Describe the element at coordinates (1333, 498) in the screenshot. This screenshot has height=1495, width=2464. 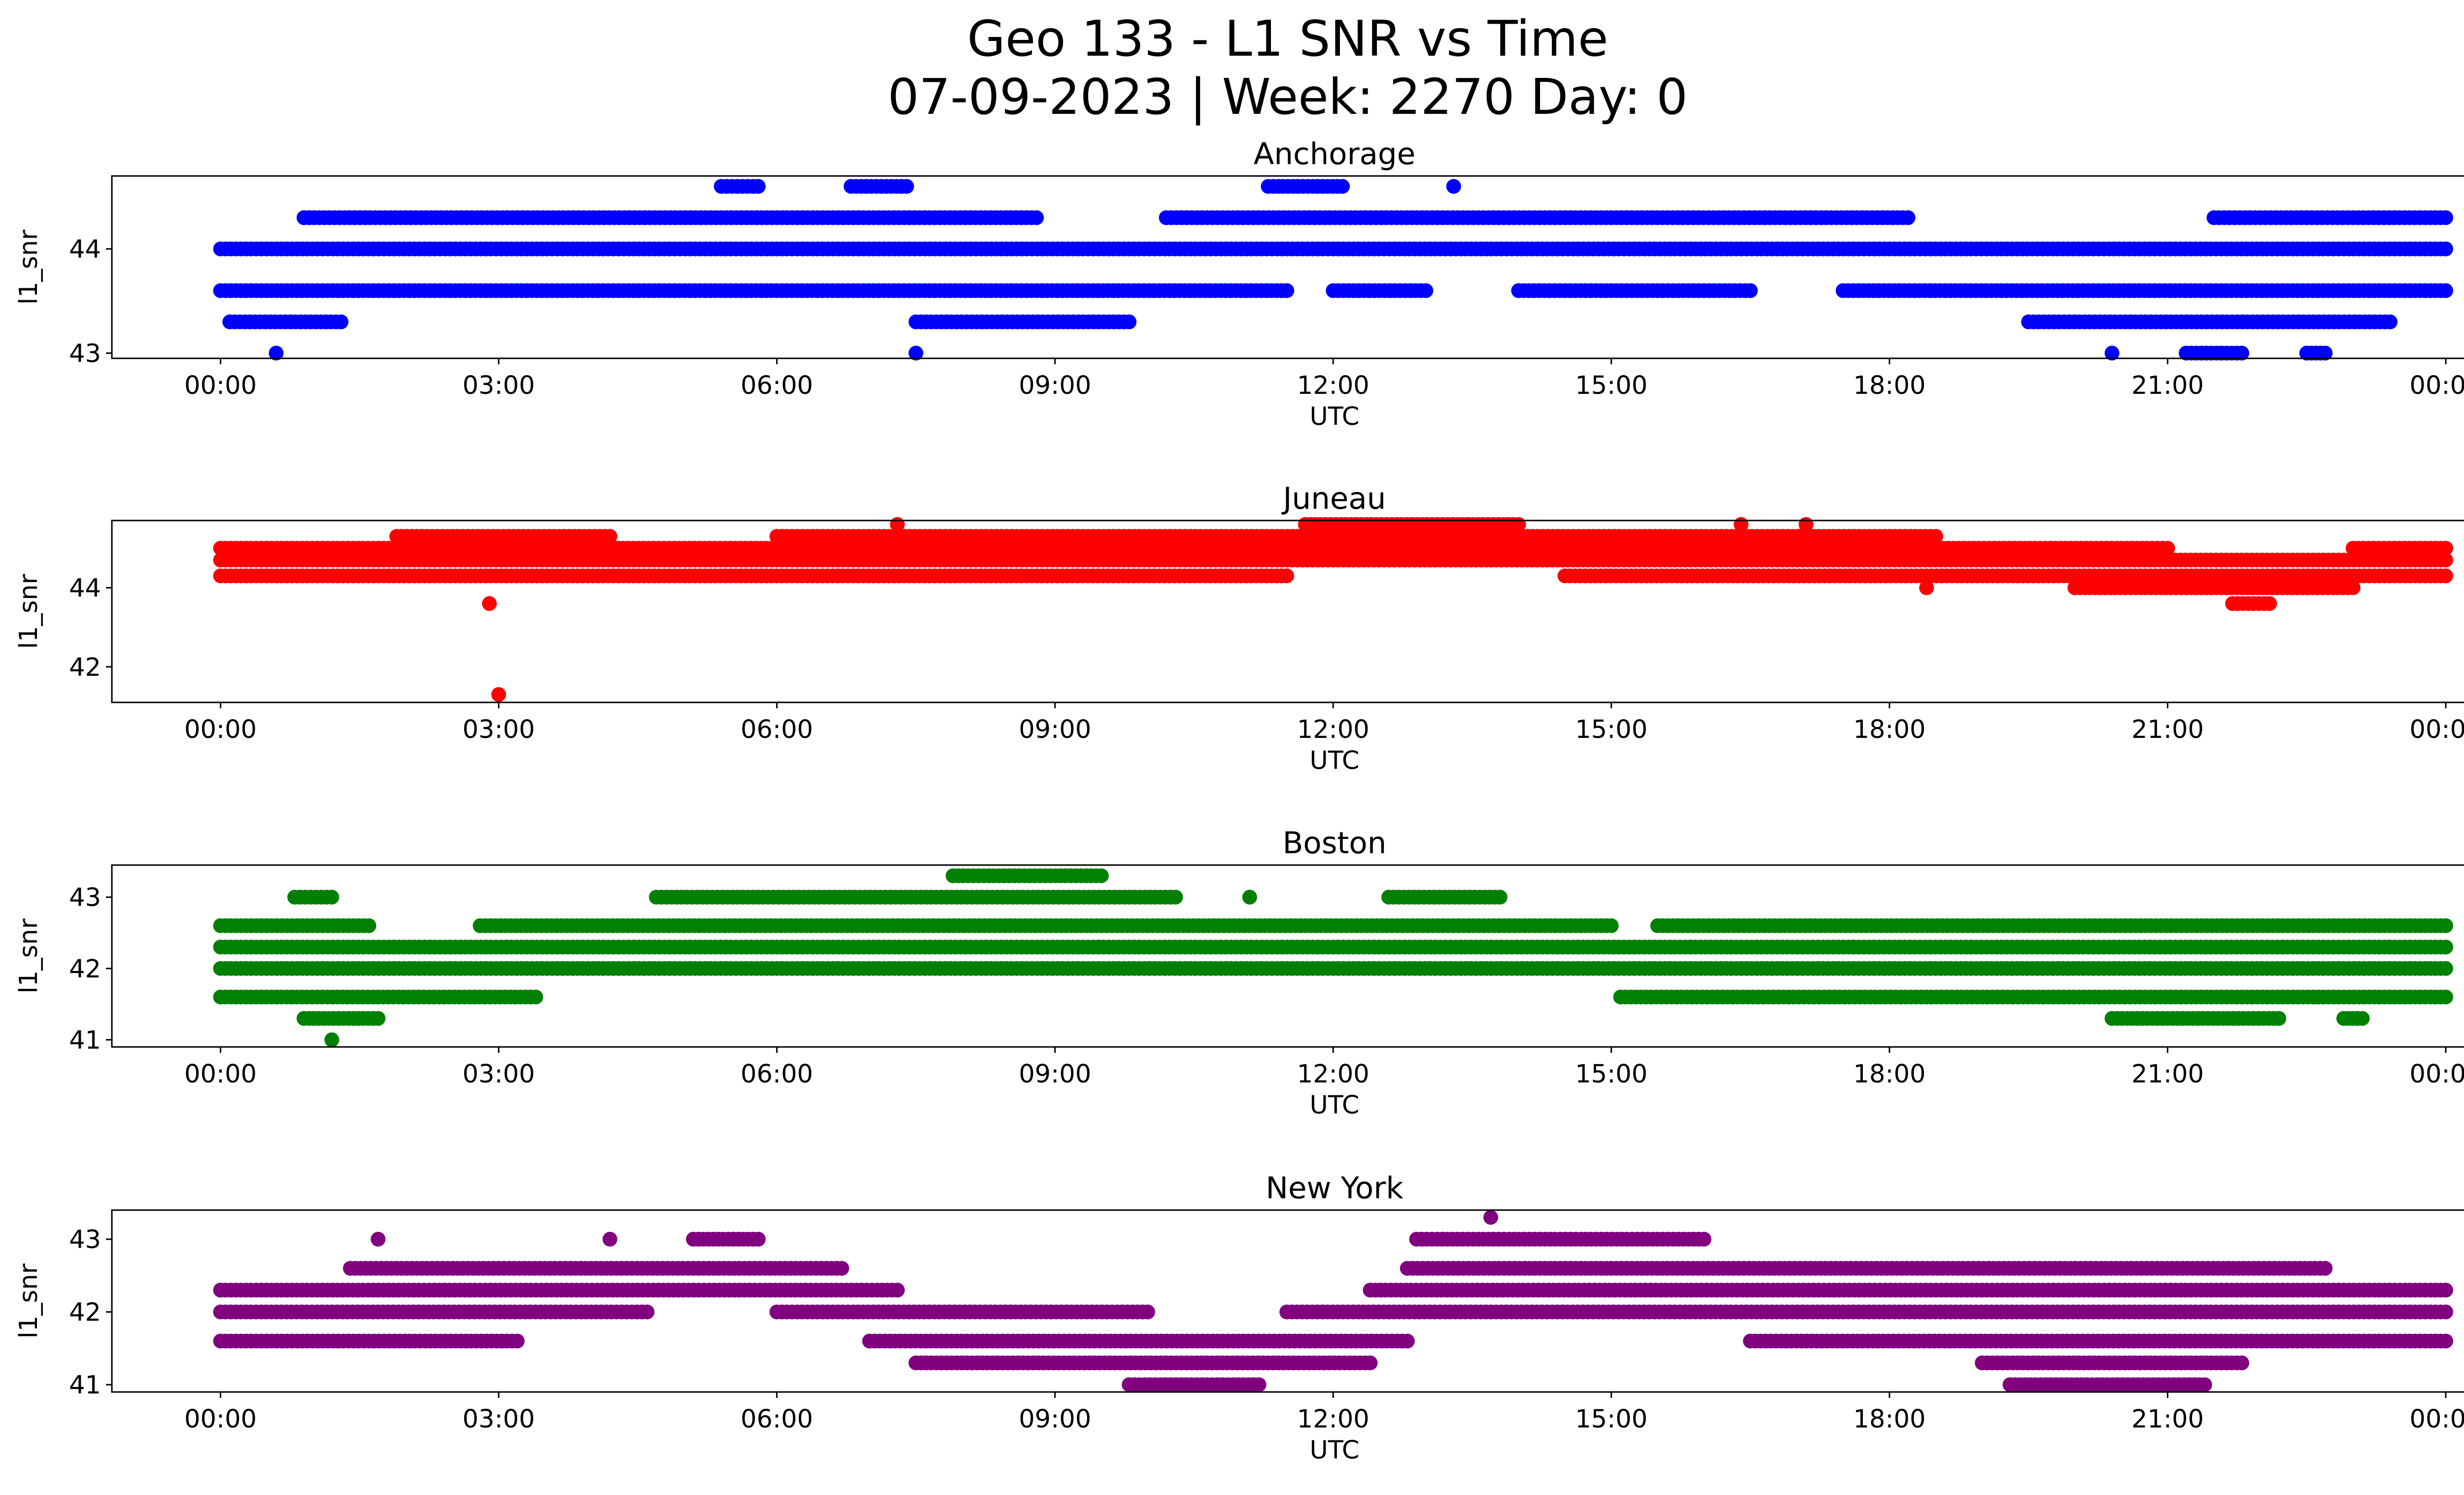
I see `subplot-title: Juneau` at that location.